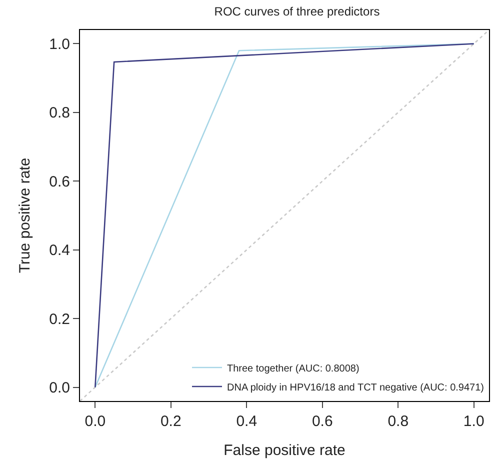  What do you see at coordinates (95, 421) in the screenshot?
I see `x-tick-label: 0.0` at bounding box center [95, 421].